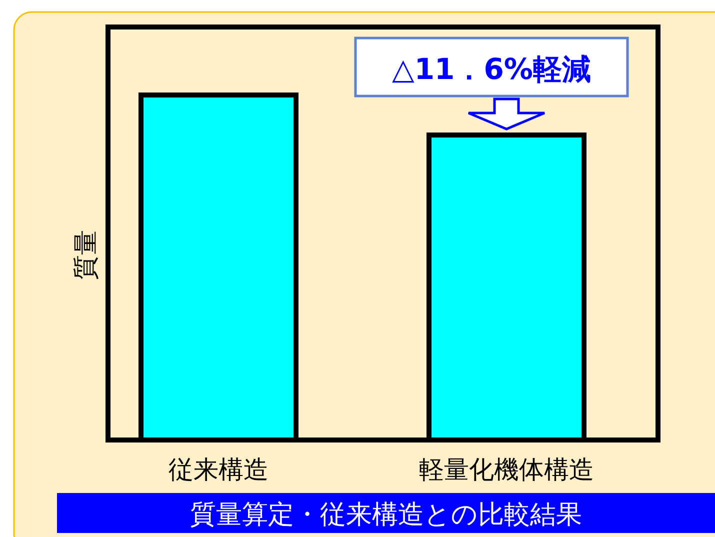 Image resolution: width=715 pixels, height=537 pixels. What do you see at coordinates (85, 255) in the screenshot?
I see `y-axis-title: 質量` at bounding box center [85, 255].